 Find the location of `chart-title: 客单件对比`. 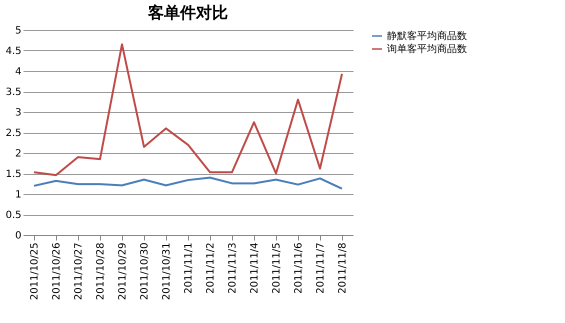

chart-title: 客单件对比 is located at coordinates (187, 12).